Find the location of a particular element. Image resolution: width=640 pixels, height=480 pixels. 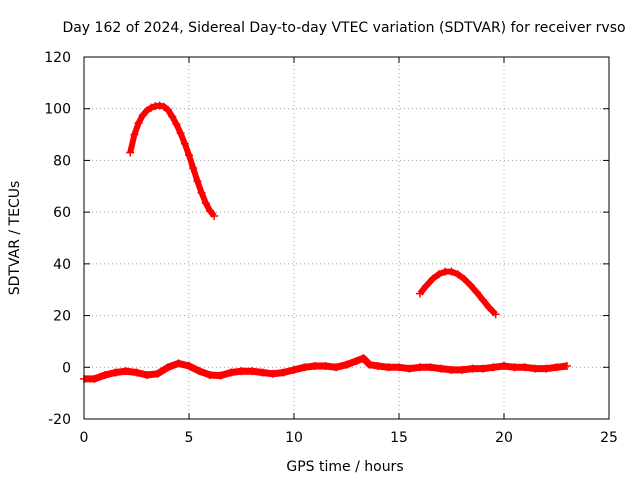

y-tick-label: 60 is located at coordinates (62, 213).